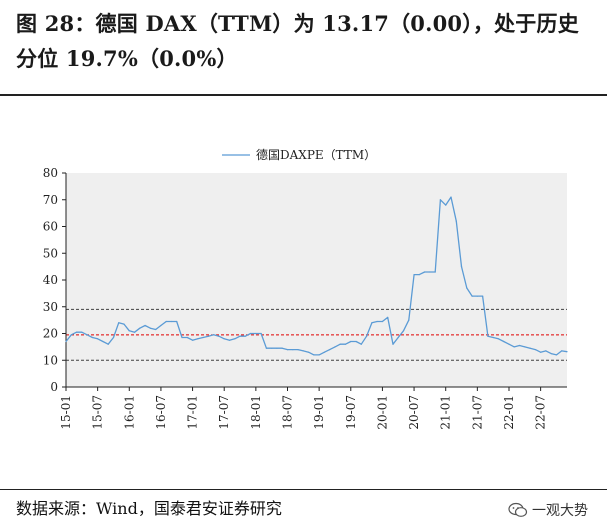  I want to click on x-tick-label: 18-07, so click(287, 412).